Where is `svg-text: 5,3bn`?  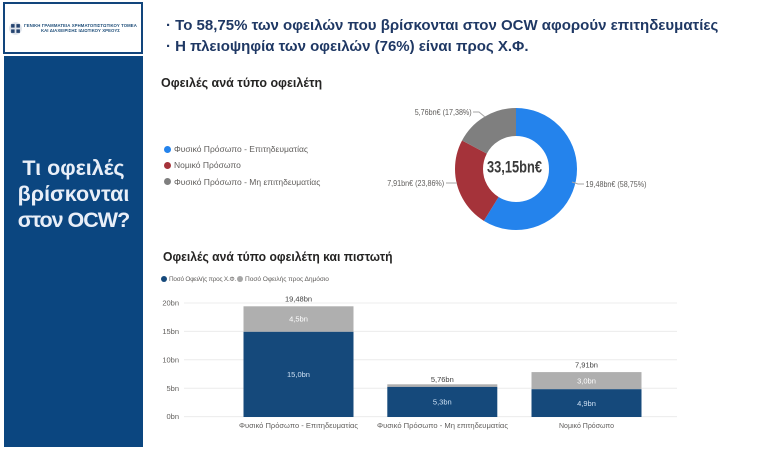 svg-text: 5,3bn is located at coordinates (442, 402).